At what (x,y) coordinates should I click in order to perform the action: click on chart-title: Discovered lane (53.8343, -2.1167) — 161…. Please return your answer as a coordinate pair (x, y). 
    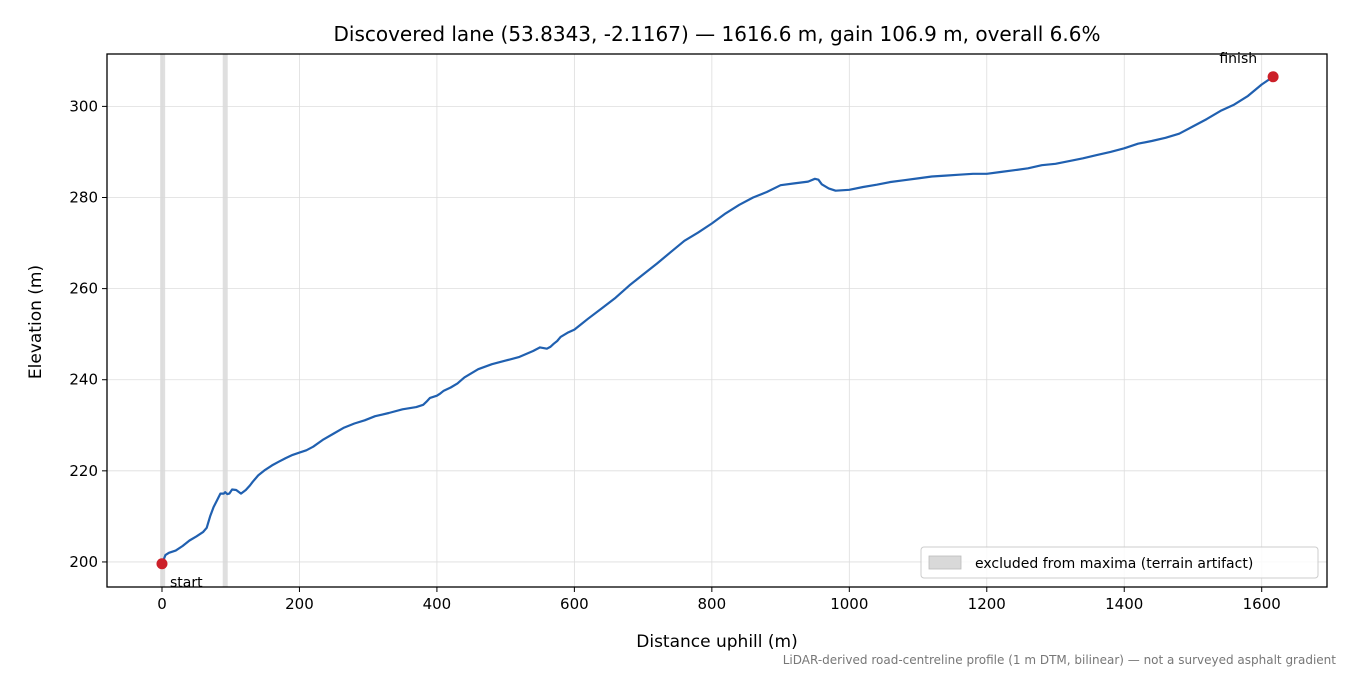
    Looking at the image, I should click on (716, 34).